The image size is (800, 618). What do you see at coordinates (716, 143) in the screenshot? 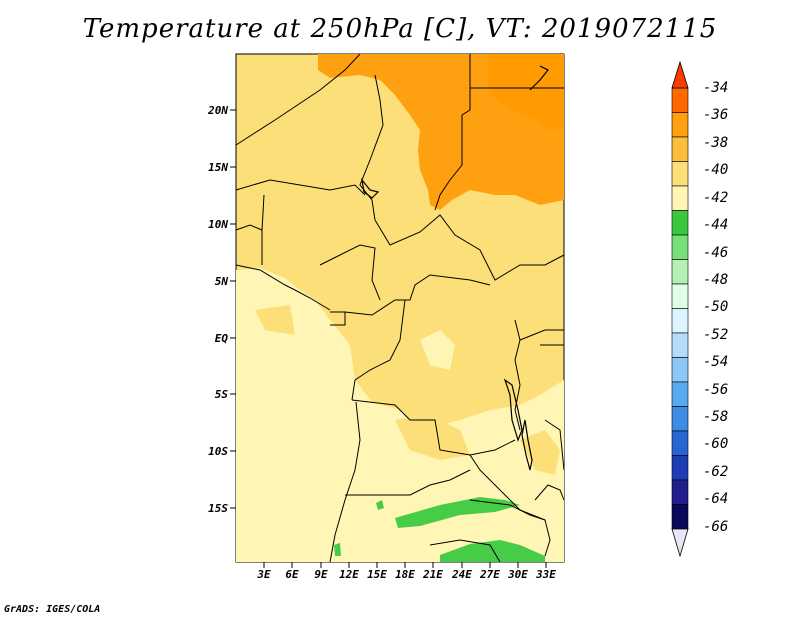
I see `colorbar-label-minus38: -38` at bounding box center [716, 143].